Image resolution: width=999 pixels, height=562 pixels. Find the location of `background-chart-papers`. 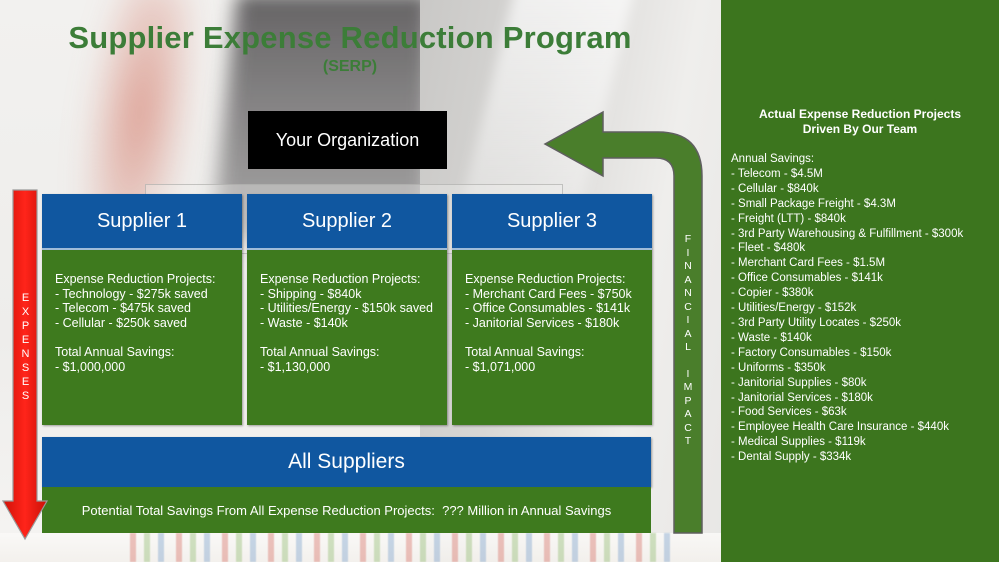

background-chart-papers is located at coordinates (400, 547).